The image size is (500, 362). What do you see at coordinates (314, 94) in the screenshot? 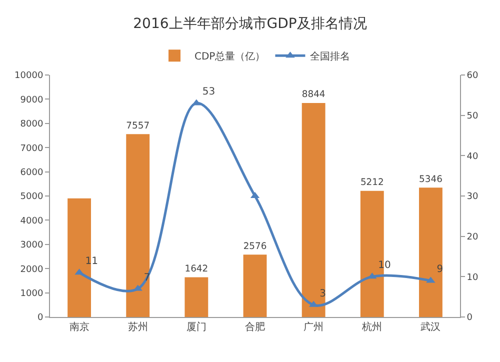
I see `data-label: 8844` at bounding box center [314, 94].